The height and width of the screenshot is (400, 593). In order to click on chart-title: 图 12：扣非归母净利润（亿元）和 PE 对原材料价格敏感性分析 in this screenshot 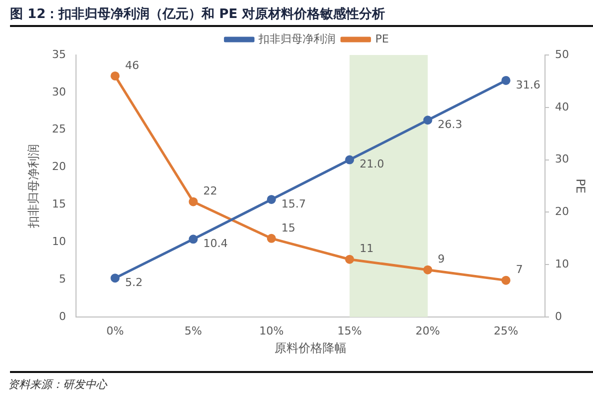, I will do `click(198, 14)`.